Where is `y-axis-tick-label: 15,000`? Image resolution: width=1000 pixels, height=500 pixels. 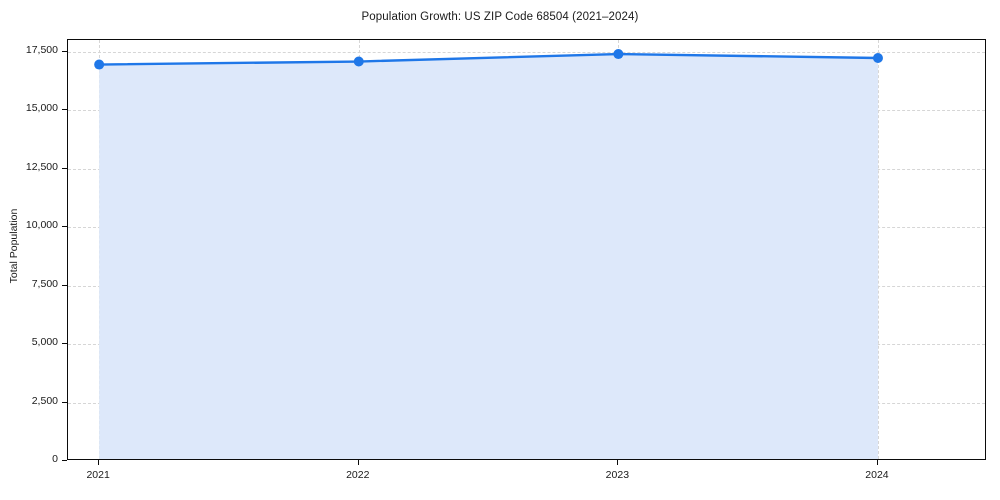
y-axis-tick-label: 15,000 is located at coordinates (41, 108).